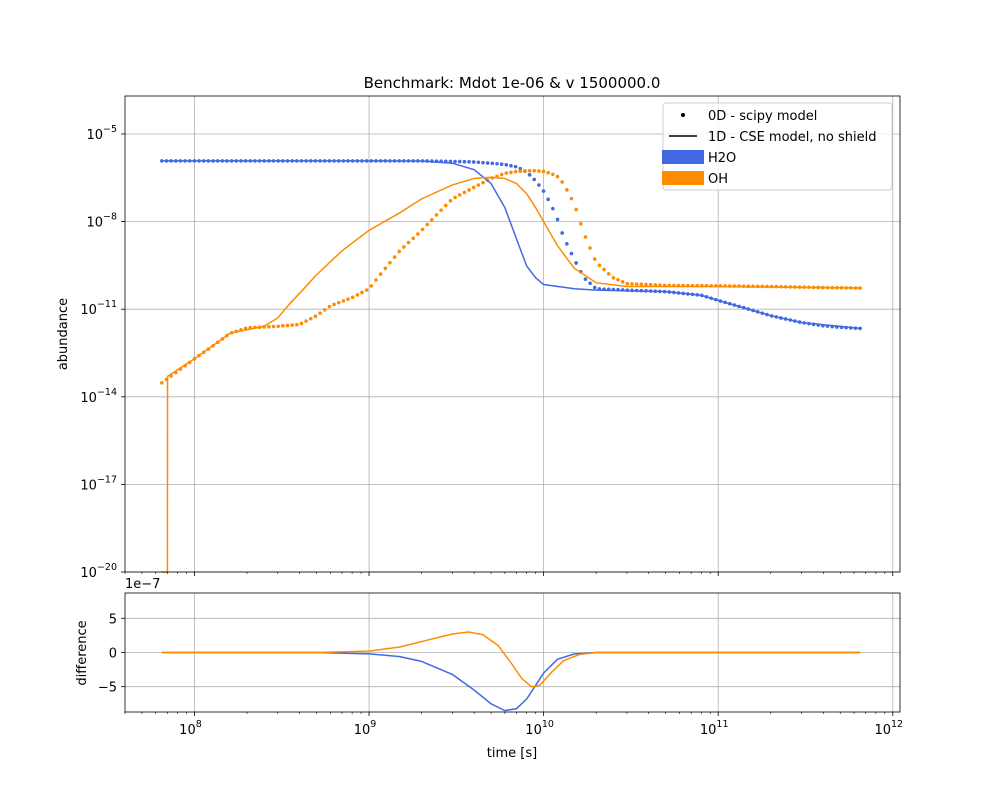 This screenshot has width=1000, height=800. Describe the element at coordinates (511, 245) in the screenshot. I see `h2o-cse-line` at that location.